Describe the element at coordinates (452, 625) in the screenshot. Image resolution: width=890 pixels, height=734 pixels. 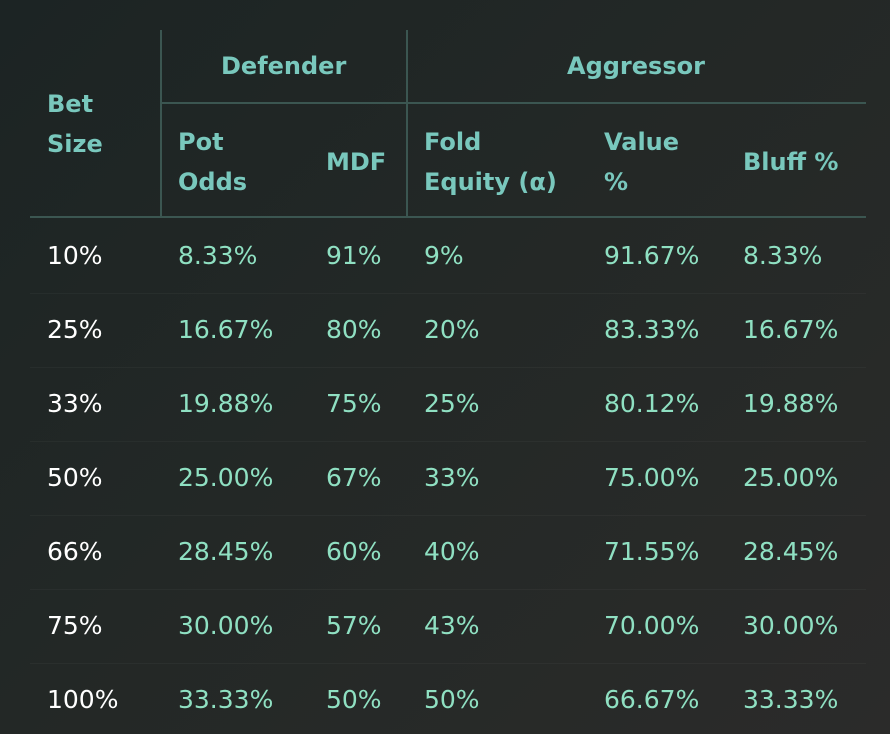
I see `cell-fold-equity: 43%` at that location.